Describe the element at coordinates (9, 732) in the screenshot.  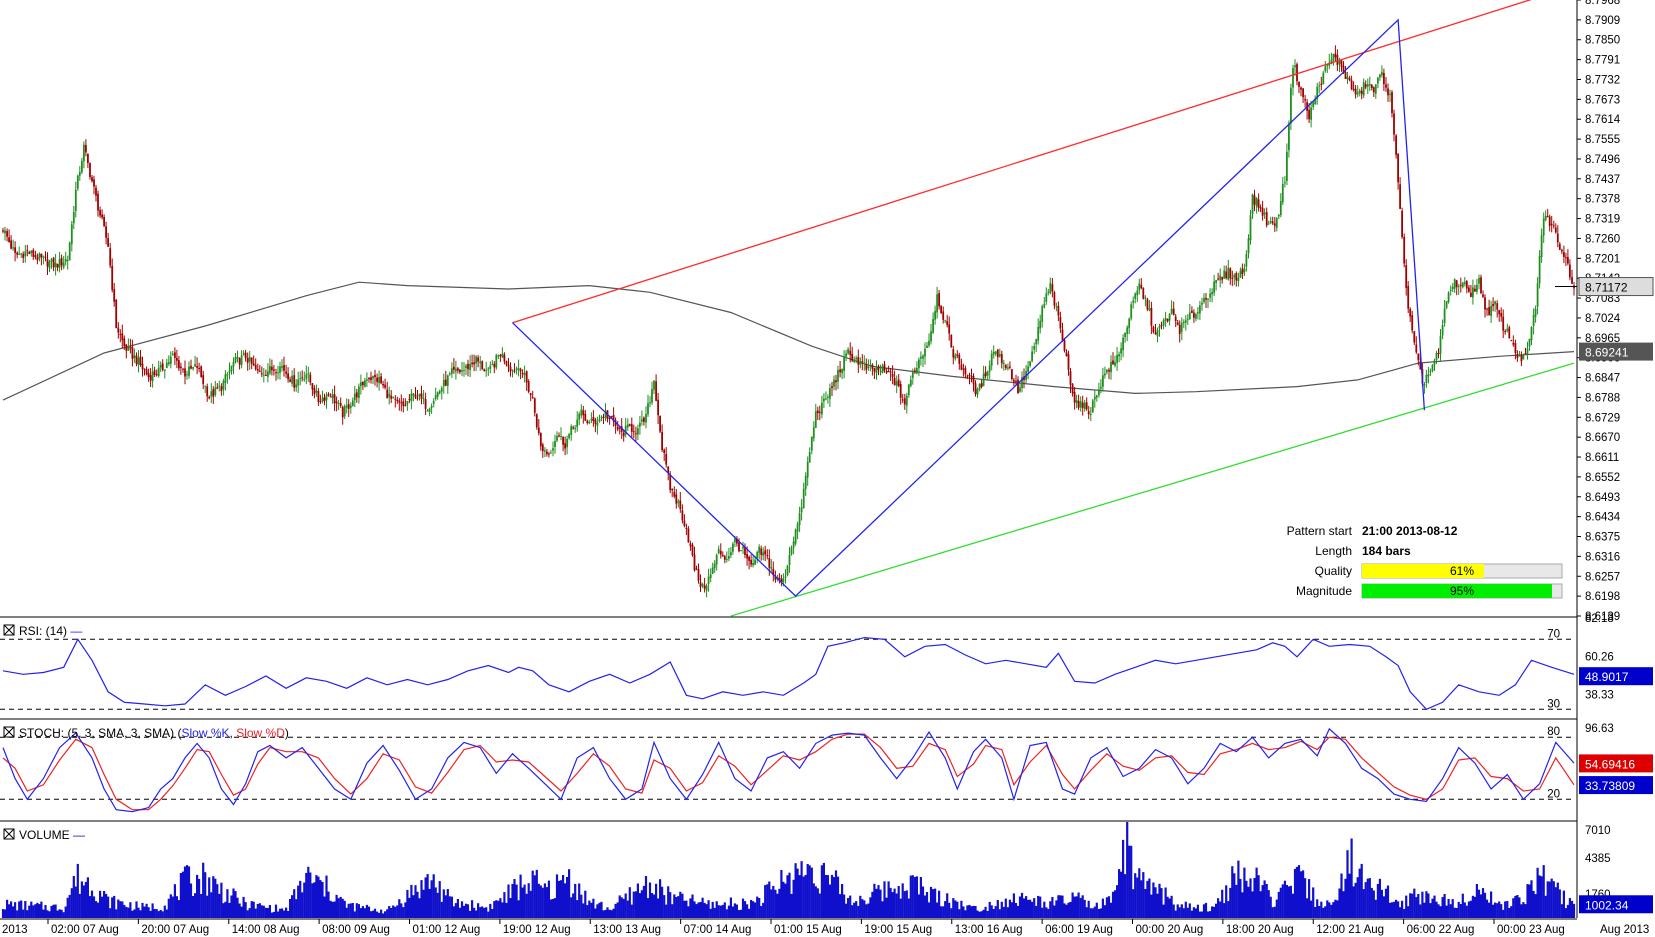
I see `stoch-panel-close-icon` at that location.